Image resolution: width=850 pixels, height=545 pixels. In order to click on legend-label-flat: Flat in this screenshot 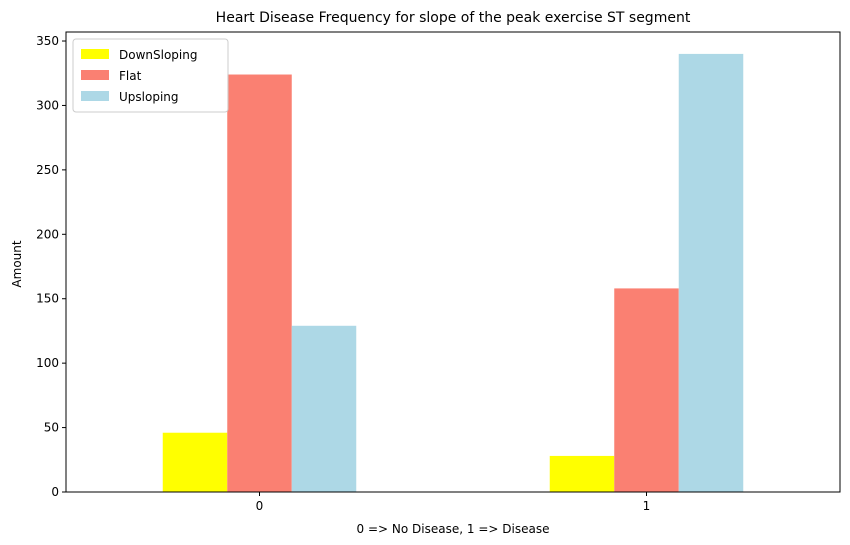, I will do `click(130, 76)`.